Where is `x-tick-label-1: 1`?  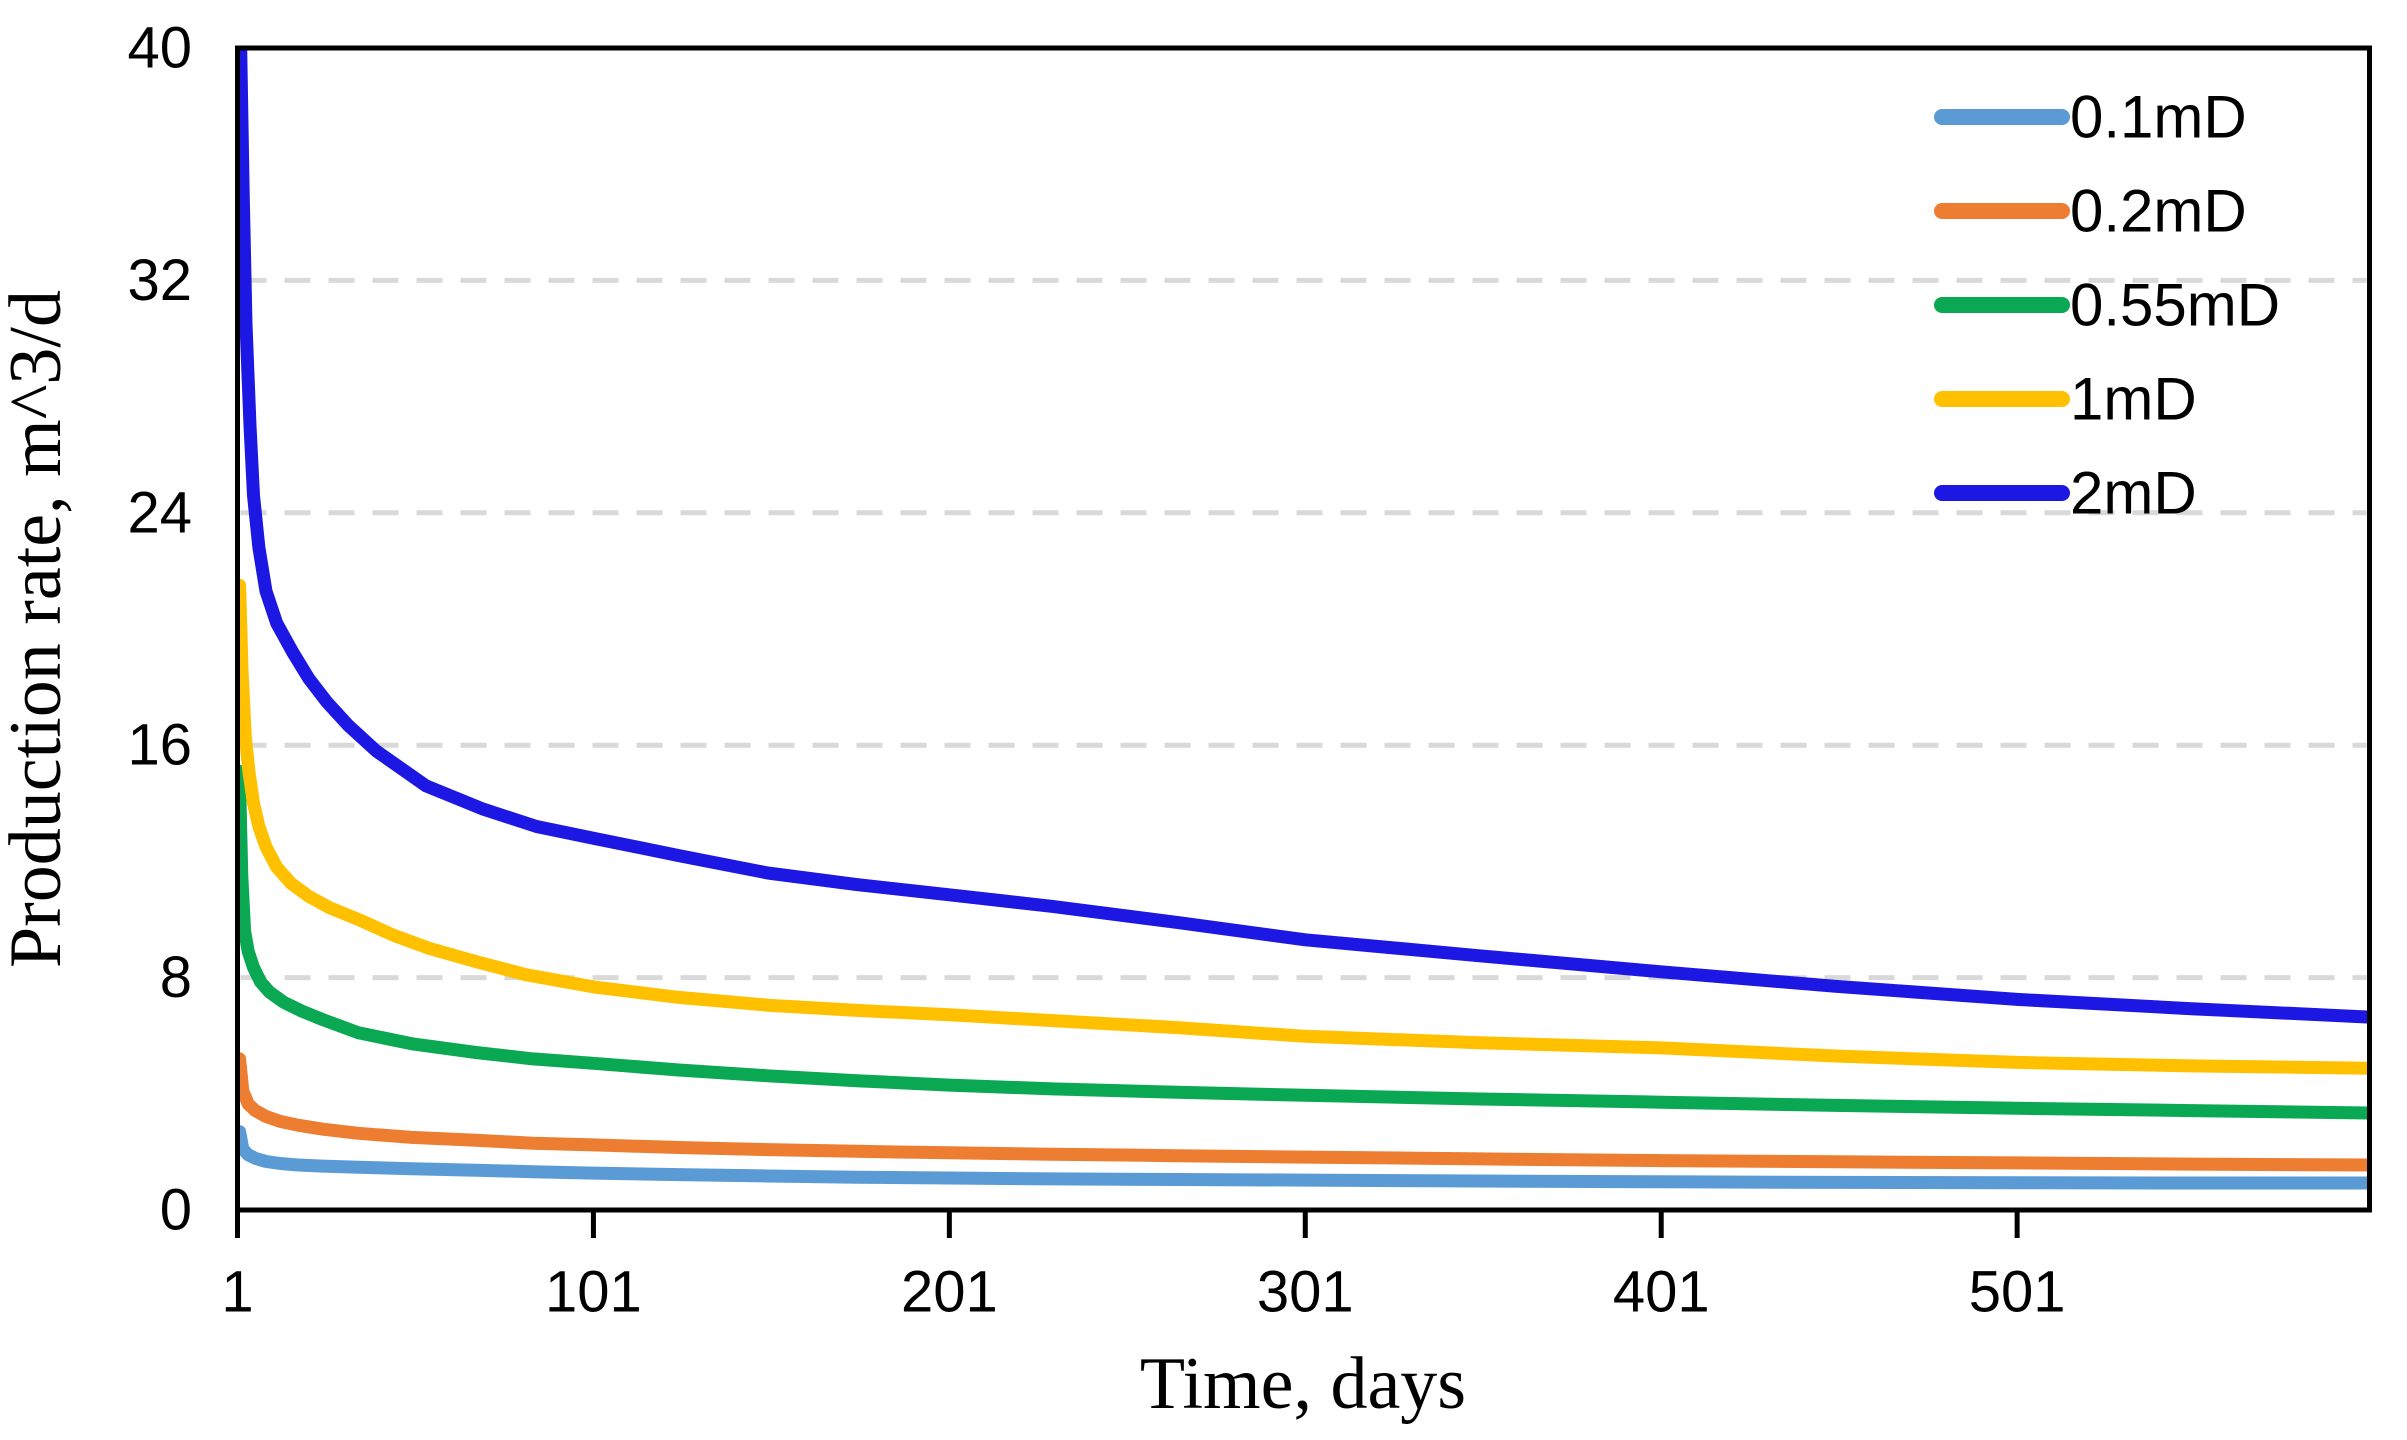 x-tick-label-1: 1 is located at coordinates (237, 1292).